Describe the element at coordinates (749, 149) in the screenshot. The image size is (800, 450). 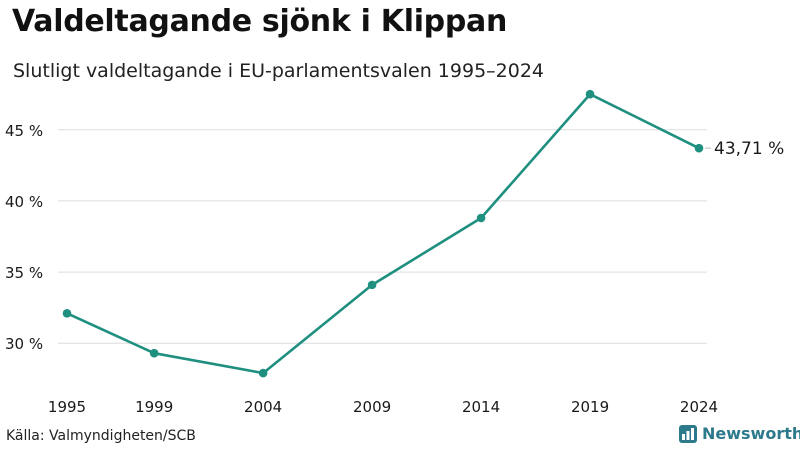
I see `end-value-label: 43,71 %` at that location.